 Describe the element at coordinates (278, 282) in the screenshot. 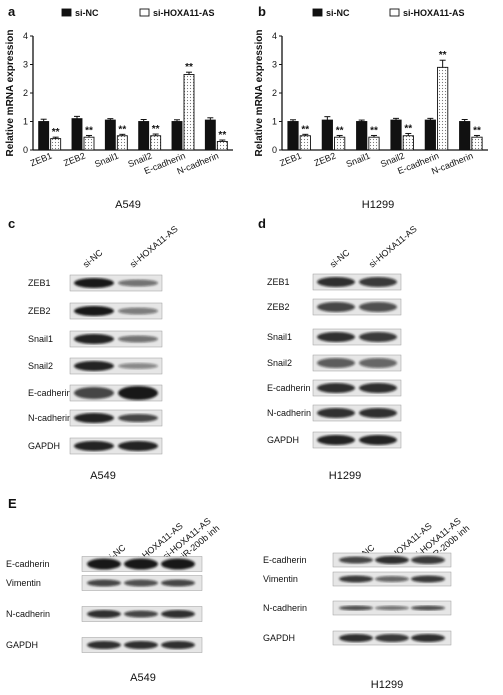

I see `blot-row-label-zeb1: ZEB1` at that location.